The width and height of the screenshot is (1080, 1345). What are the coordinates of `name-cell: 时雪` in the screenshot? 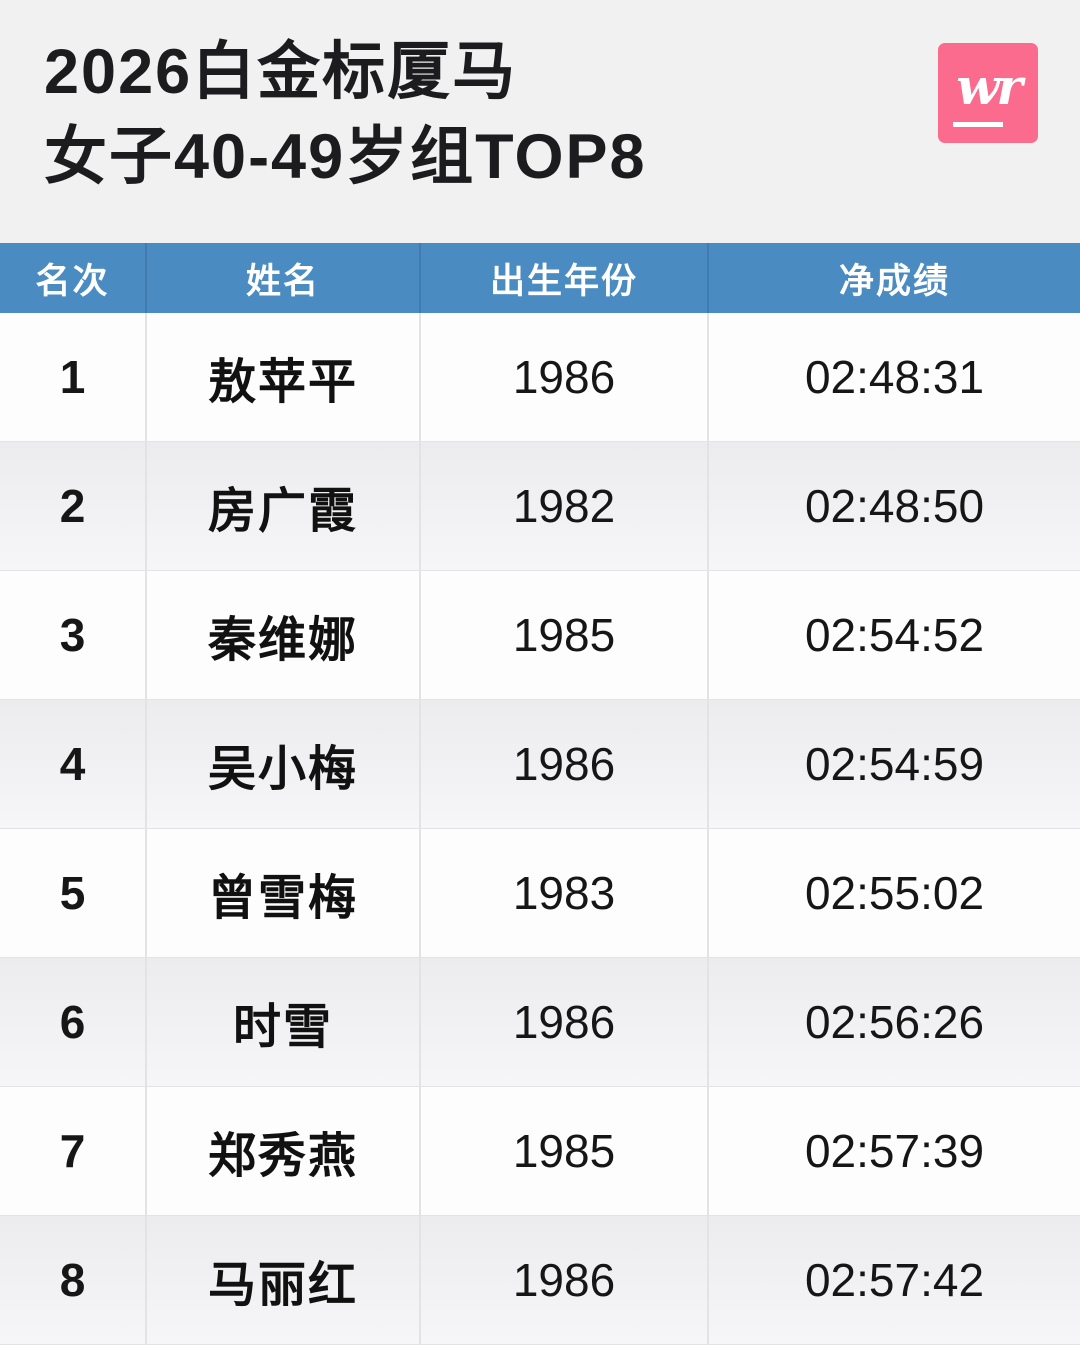 It's located at (282, 1022).